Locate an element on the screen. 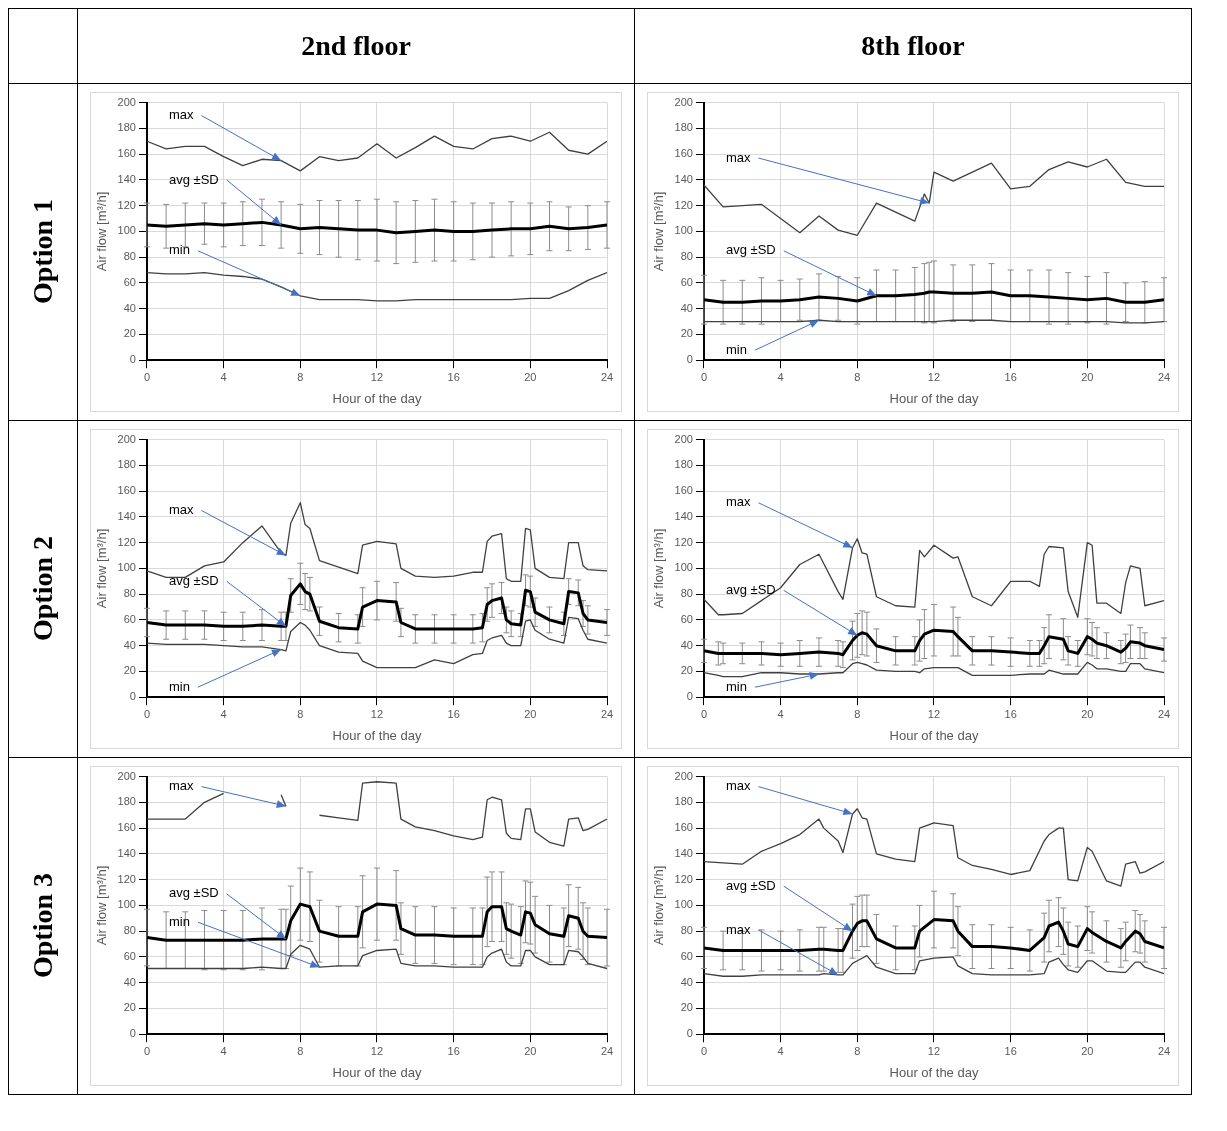  text: Option 2 is located at coordinates (43, 589).